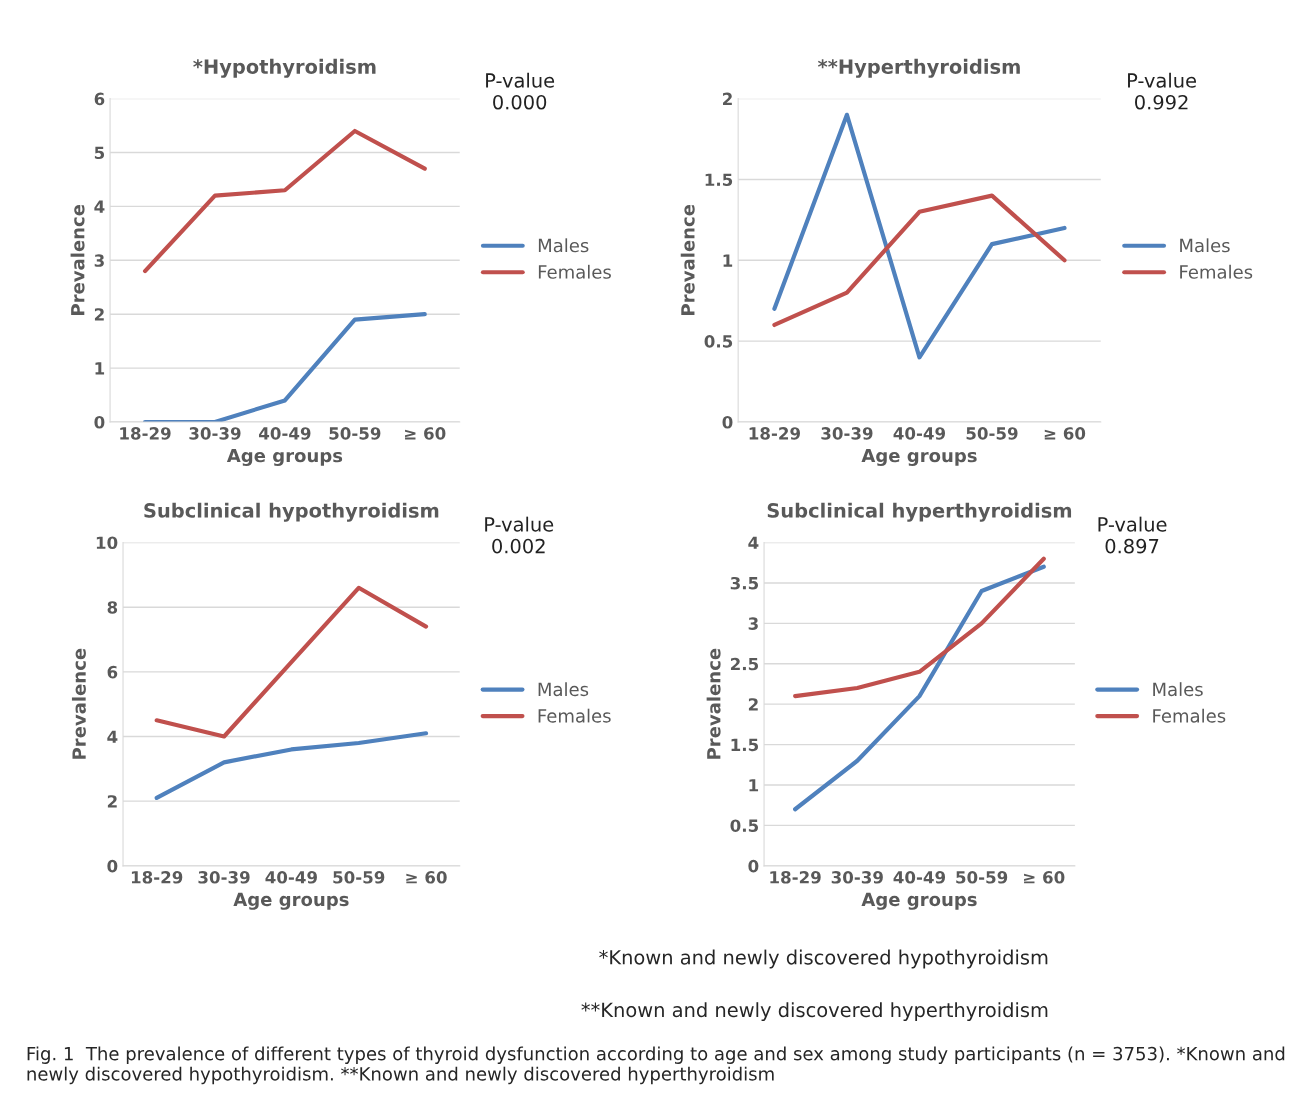  Describe the element at coordinates (99, 153) in the screenshot. I see `y-tick-label: 5` at that location.